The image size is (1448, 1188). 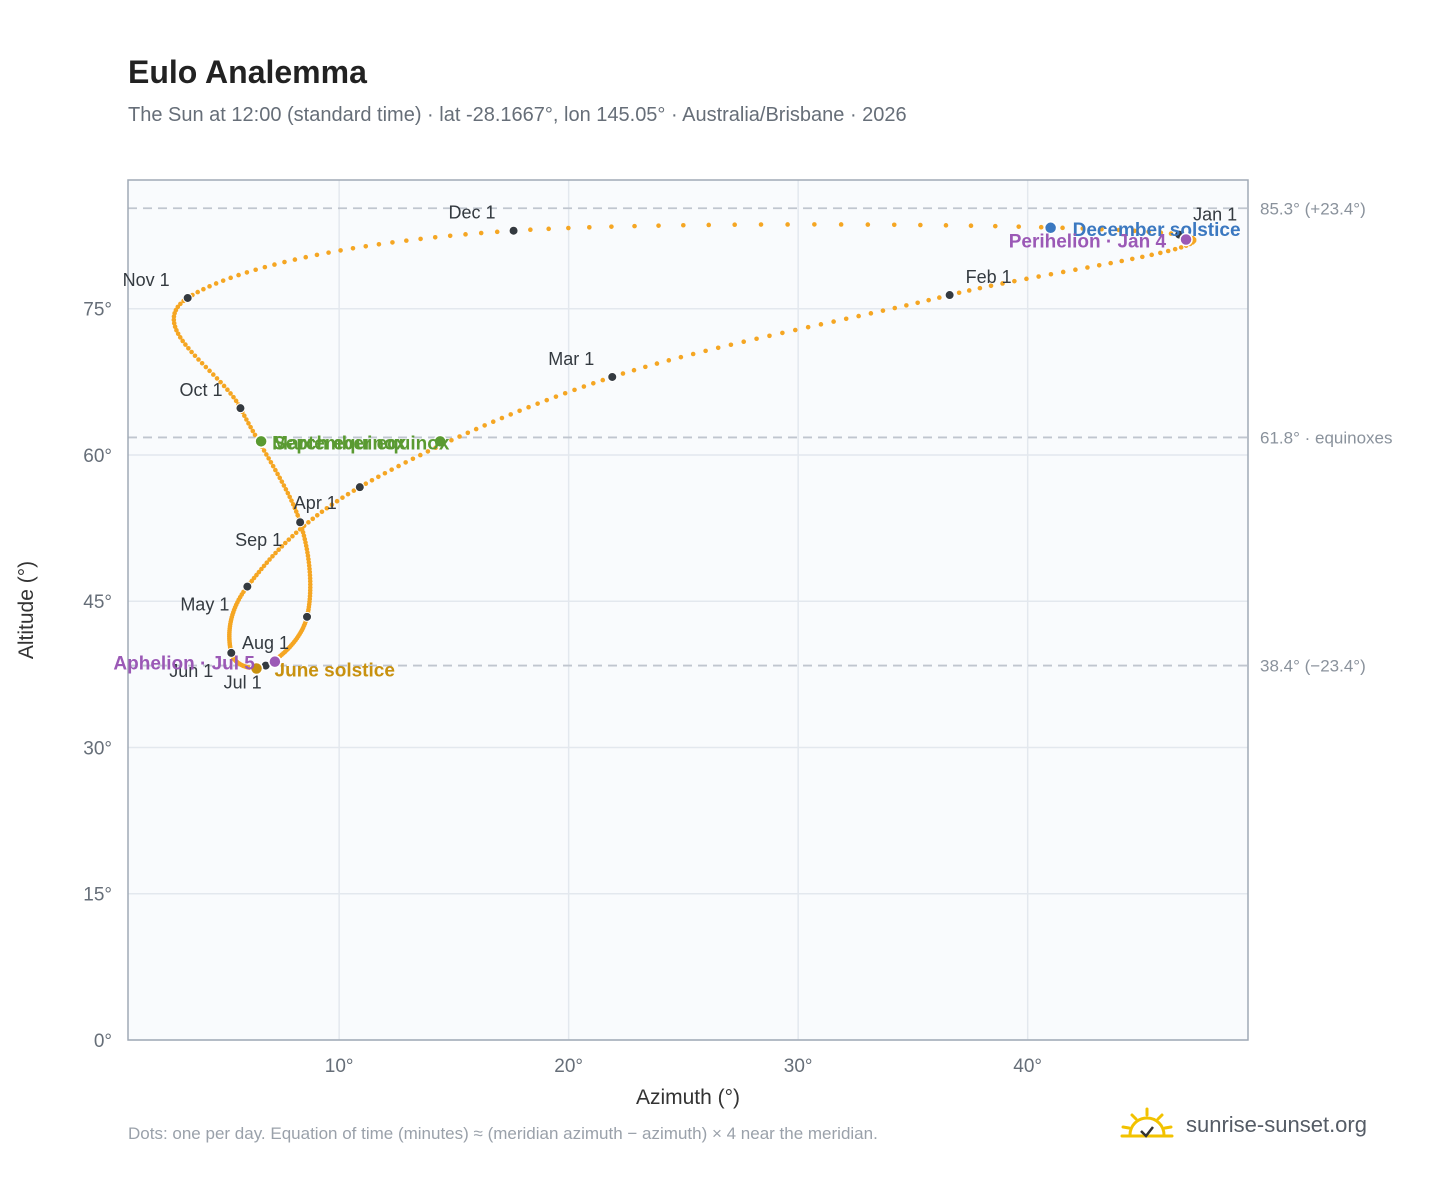 What do you see at coordinates (1313, 208) in the screenshot?
I see `reference-line-label: 85.3° (+23.4°)` at bounding box center [1313, 208].